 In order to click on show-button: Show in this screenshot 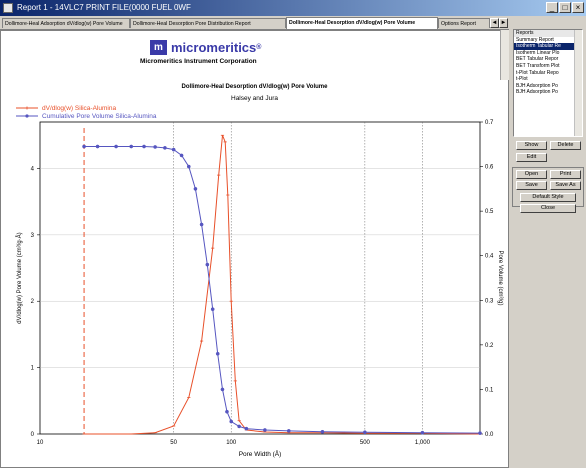, I will do `click(531, 145)`.